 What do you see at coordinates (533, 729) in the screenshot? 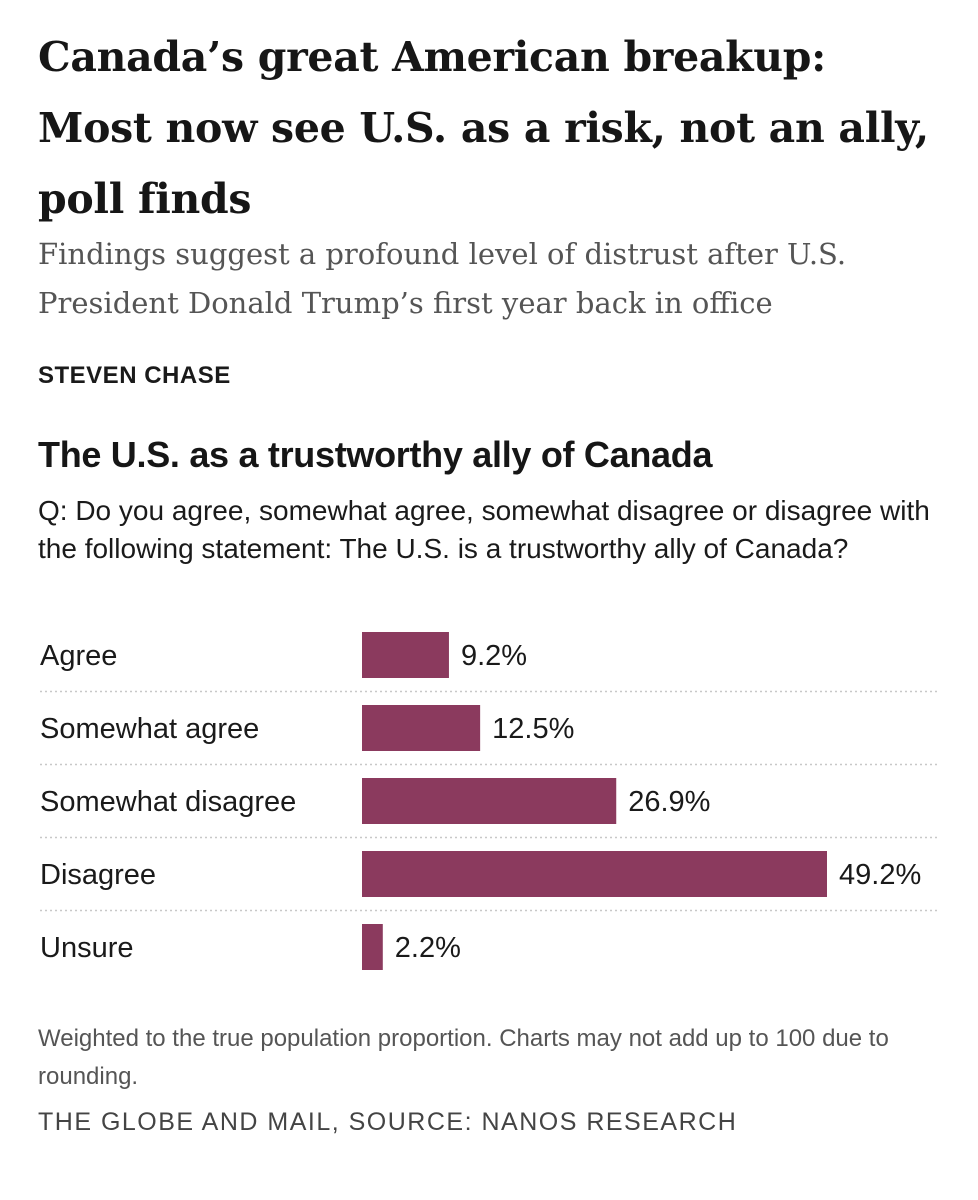
I see `value-label: 12.5%` at bounding box center [533, 729].